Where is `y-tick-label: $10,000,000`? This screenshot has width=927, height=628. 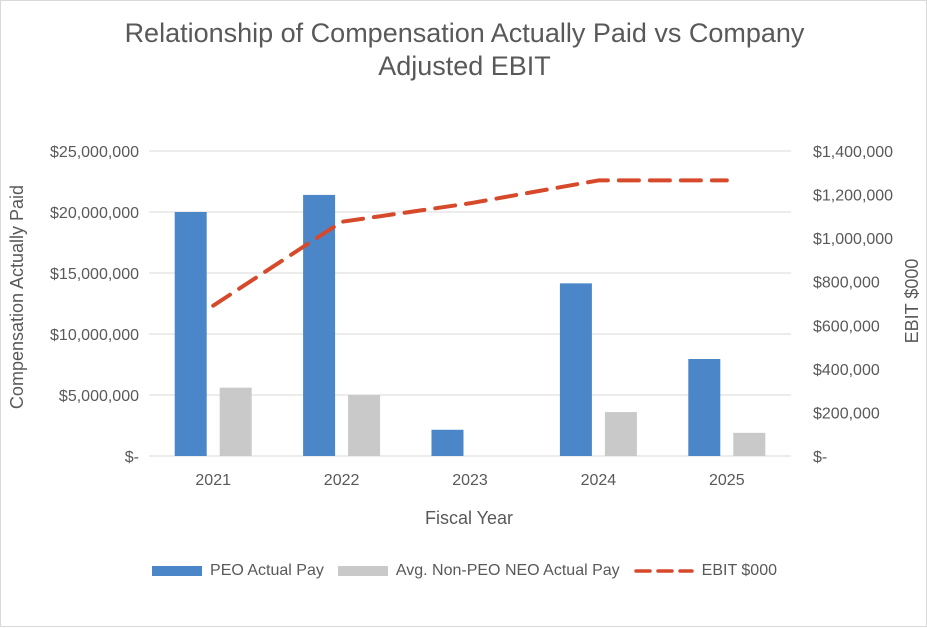
y-tick-label: $10,000,000 is located at coordinates (94, 335).